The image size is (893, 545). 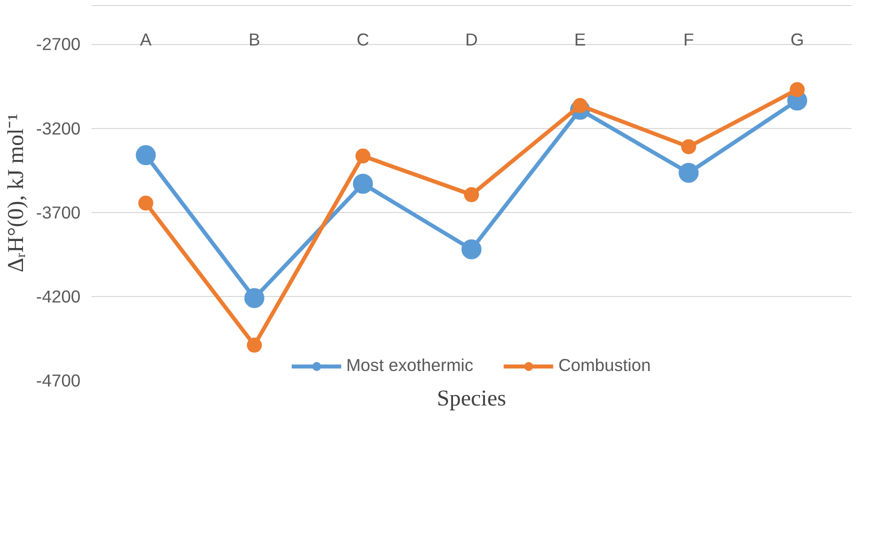 What do you see at coordinates (58, 128) in the screenshot?
I see `y-tick-label: -3200` at bounding box center [58, 128].